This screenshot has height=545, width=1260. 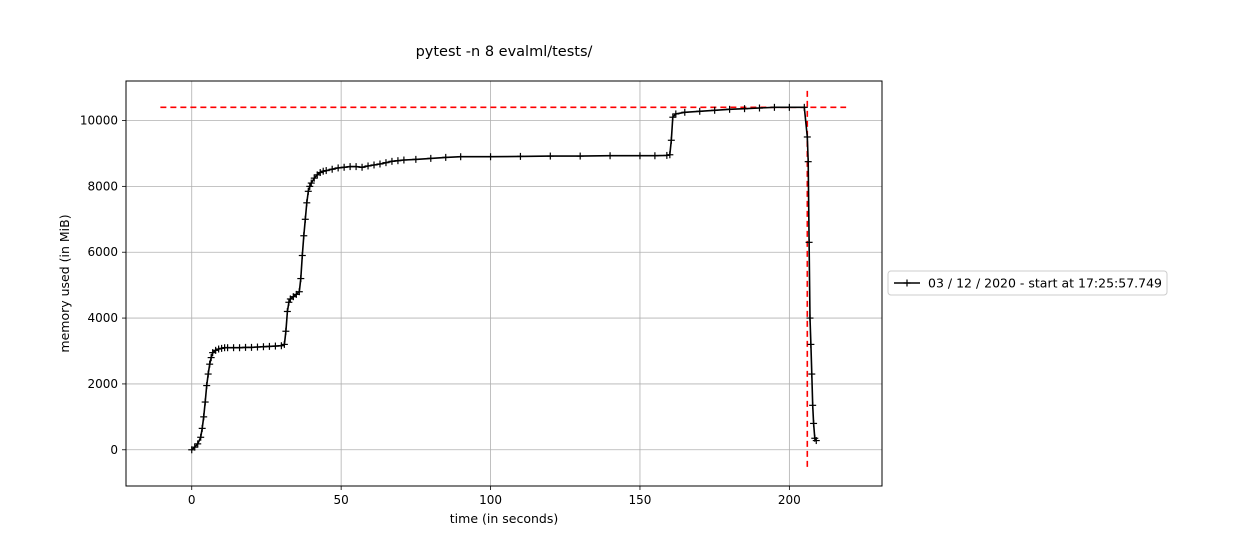 I want to click on x-tick-label: 100, so click(x=490, y=500).